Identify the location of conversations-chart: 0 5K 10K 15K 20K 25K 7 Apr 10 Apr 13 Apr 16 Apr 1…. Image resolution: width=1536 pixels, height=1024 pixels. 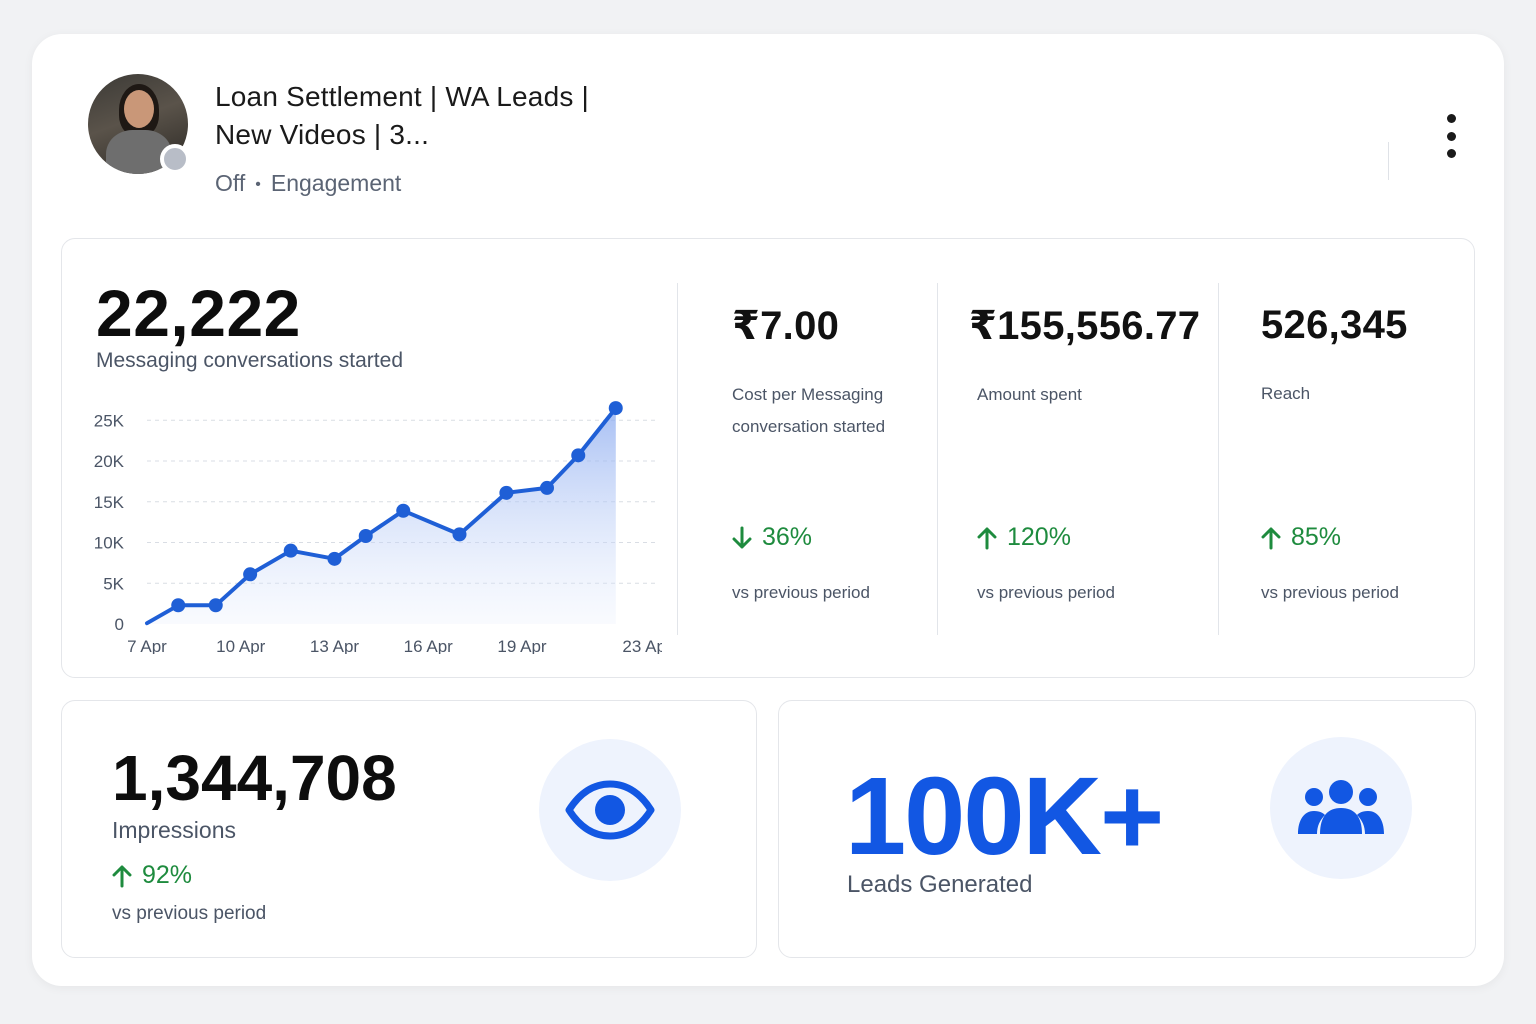
(378, 527).